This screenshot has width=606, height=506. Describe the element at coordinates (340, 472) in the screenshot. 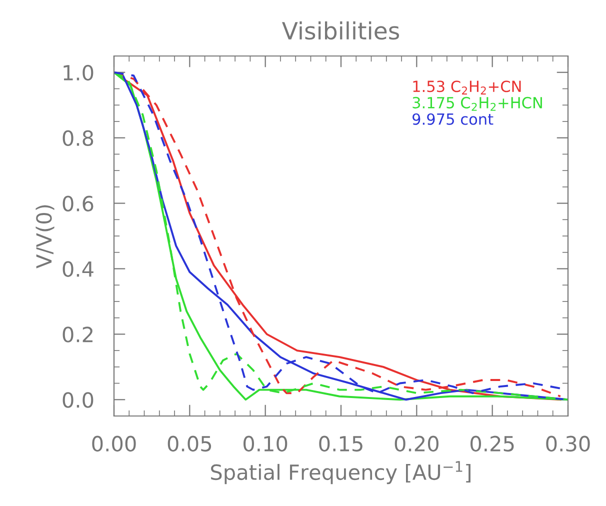

I see `x-axis-title: Spatial Frequency [AU$^{−1}$]` at that location.